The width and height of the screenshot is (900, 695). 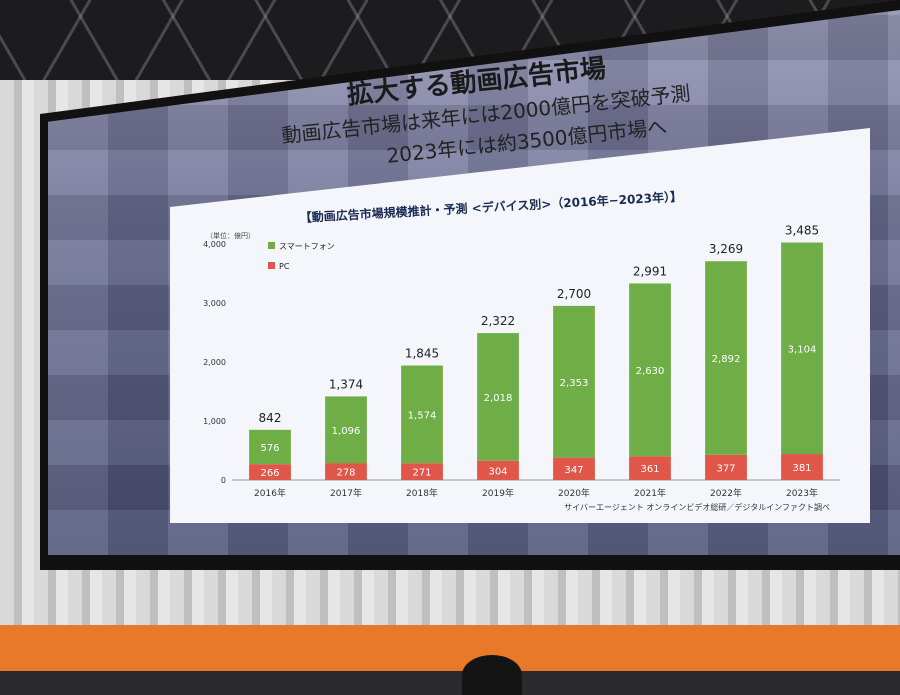 I want to click on x-tick-label: 2021年, so click(x=650, y=493).